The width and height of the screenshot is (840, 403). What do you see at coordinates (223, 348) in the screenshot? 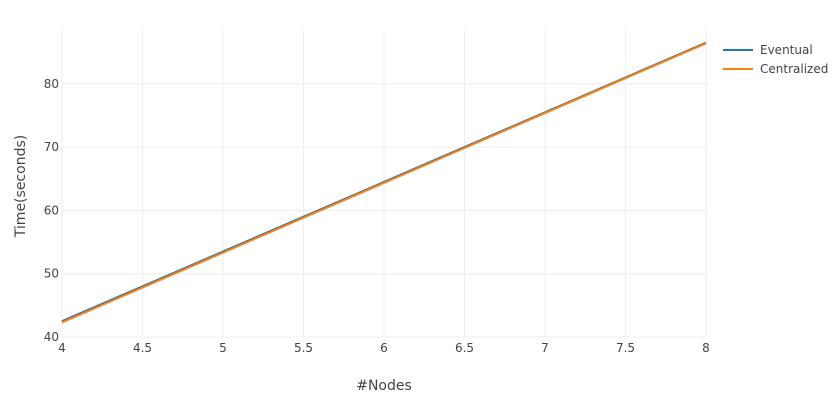
I see `x-tick-label: 5` at bounding box center [223, 348].